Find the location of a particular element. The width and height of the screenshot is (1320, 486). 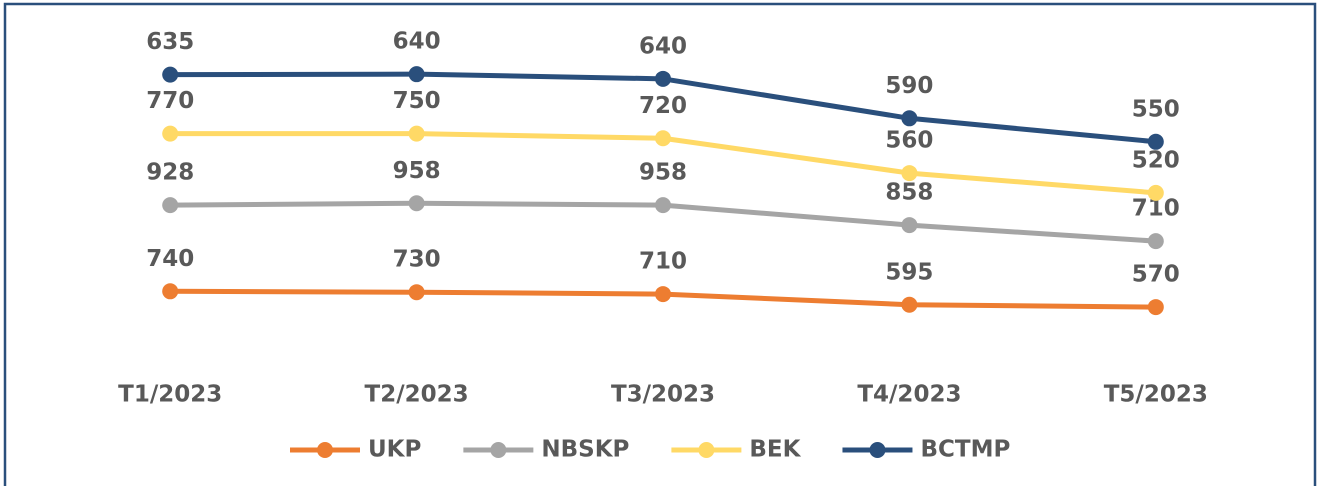

data-label: 720 is located at coordinates (663, 106).